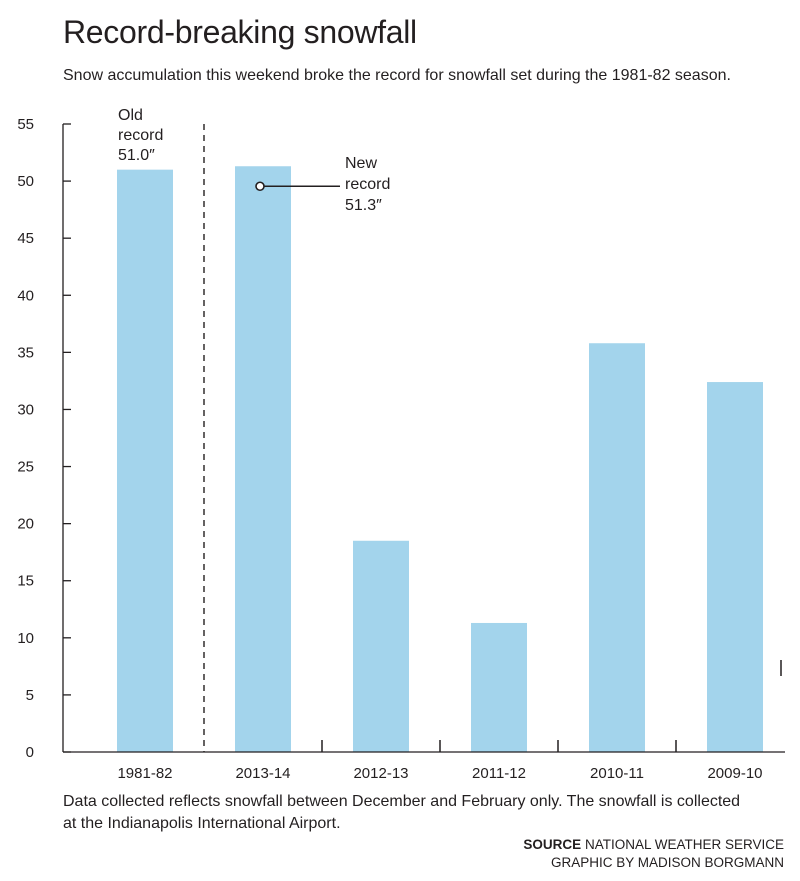  Describe the element at coordinates (240, 32) in the screenshot. I see `chart-title: Record-breaking snowfall` at that location.